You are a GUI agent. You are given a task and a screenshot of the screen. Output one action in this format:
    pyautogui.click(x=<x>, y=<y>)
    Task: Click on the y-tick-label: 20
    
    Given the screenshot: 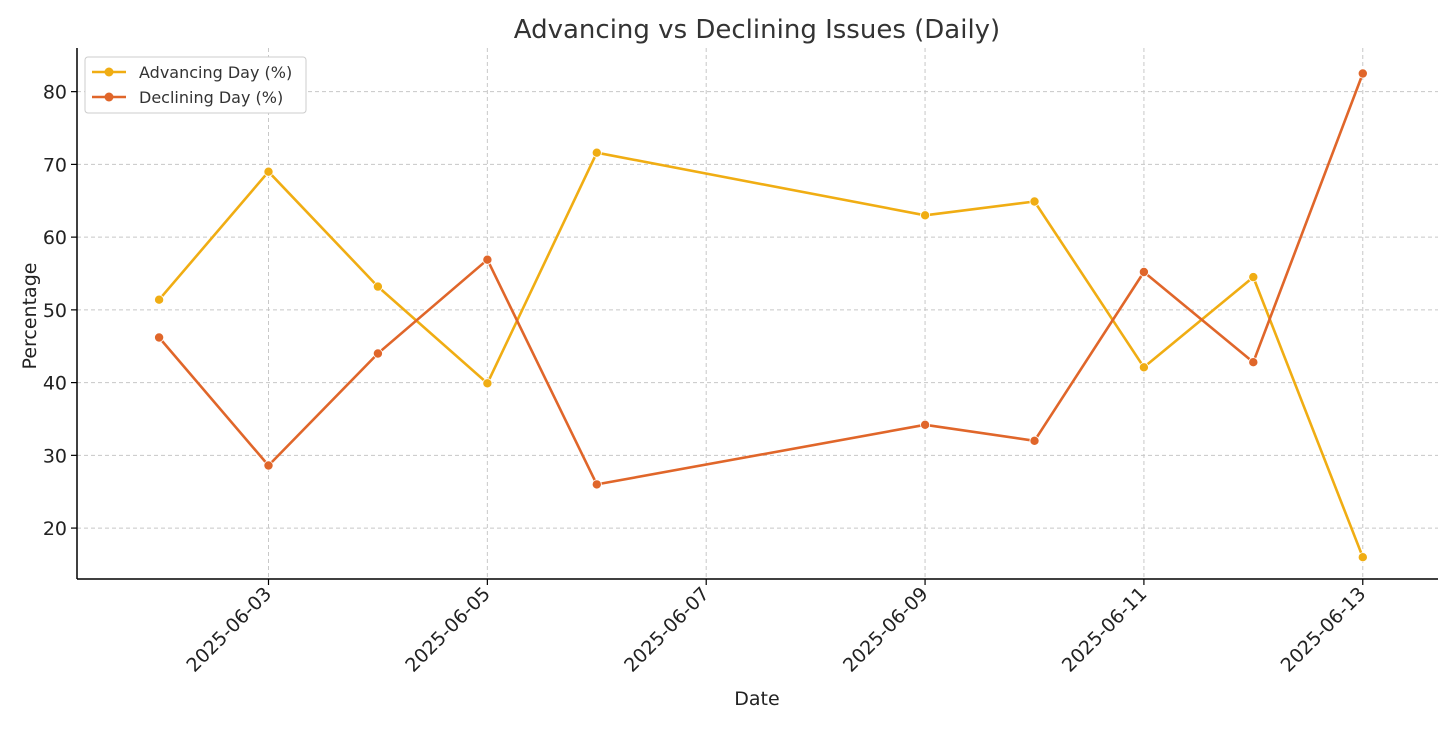 What is the action you would take?
    pyautogui.click(x=55, y=529)
    